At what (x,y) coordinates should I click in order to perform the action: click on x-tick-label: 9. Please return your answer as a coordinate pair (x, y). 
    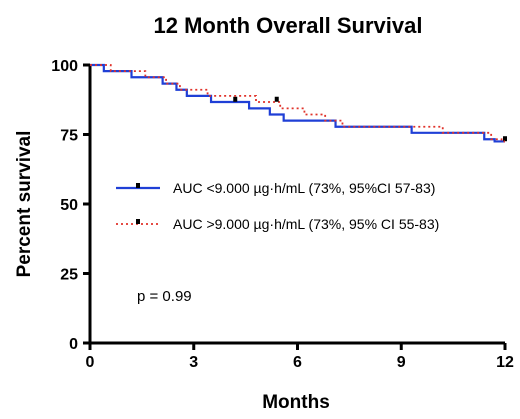
    Looking at the image, I should click on (401, 362).